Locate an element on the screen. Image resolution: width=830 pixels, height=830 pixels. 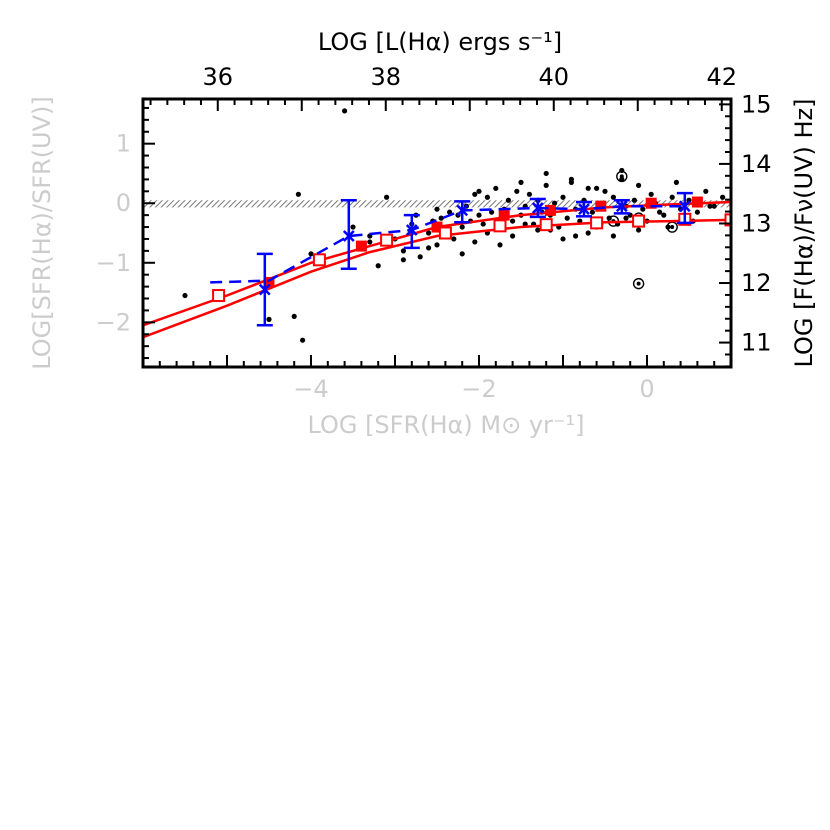
y-tick-label: 1 is located at coordinates (123, 144).